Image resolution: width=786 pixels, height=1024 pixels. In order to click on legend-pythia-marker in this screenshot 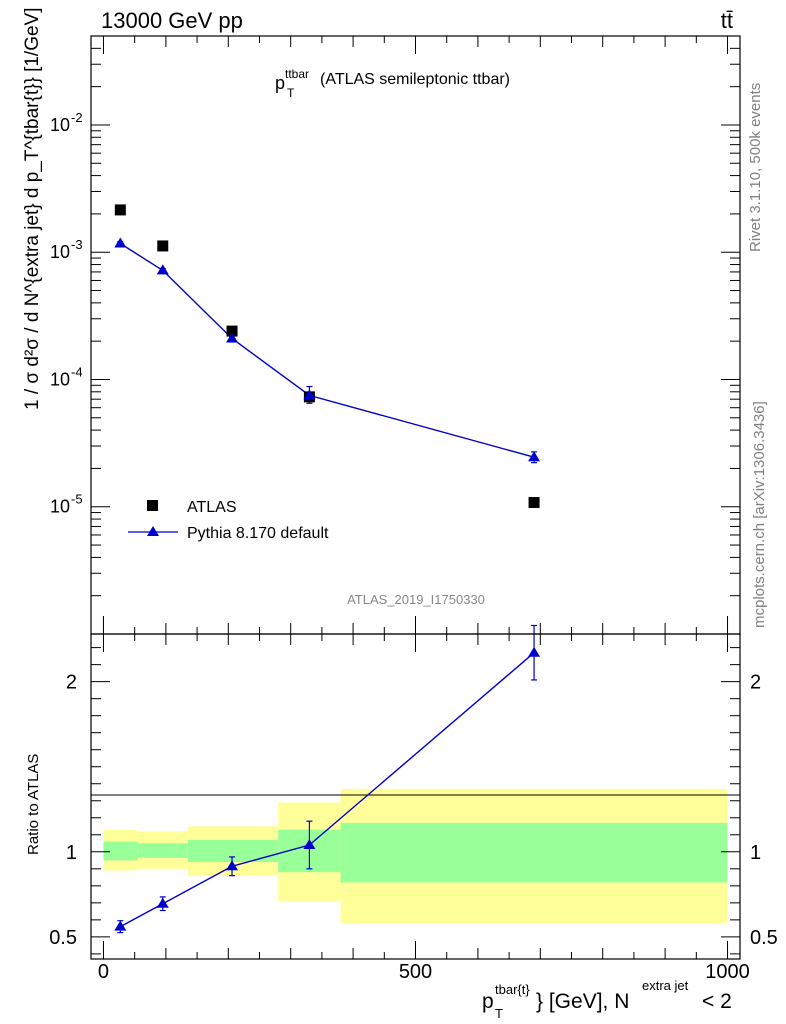, I will do `click(153, 531)`.